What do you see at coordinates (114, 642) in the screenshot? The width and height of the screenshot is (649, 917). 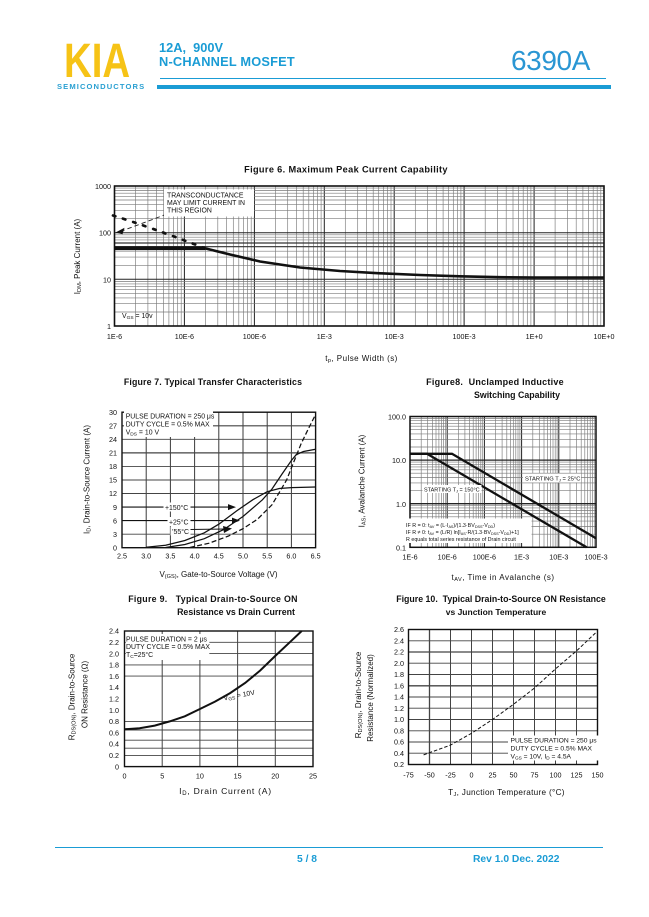 I see `svg-text: 2.2` at bounding box center [114, 642].